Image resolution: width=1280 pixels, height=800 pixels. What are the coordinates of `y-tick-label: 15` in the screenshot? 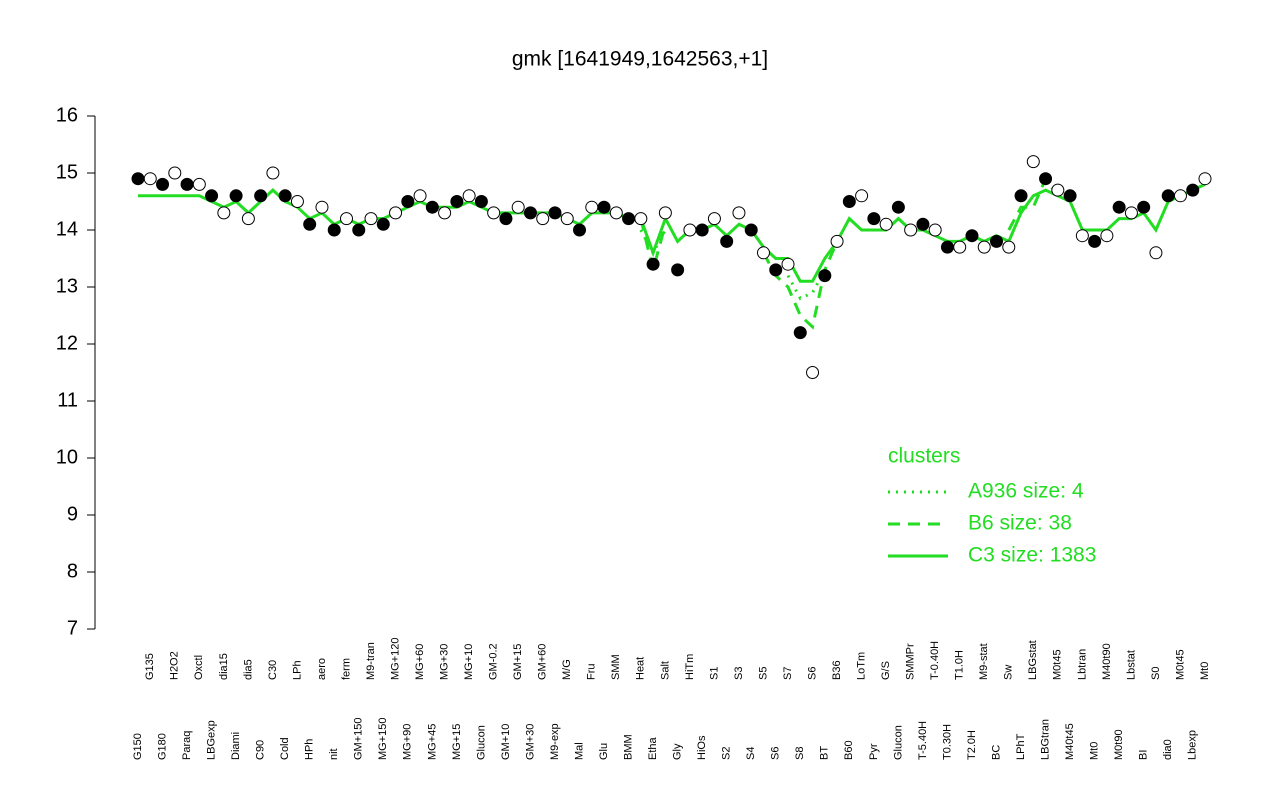 It's located at (67, 172).